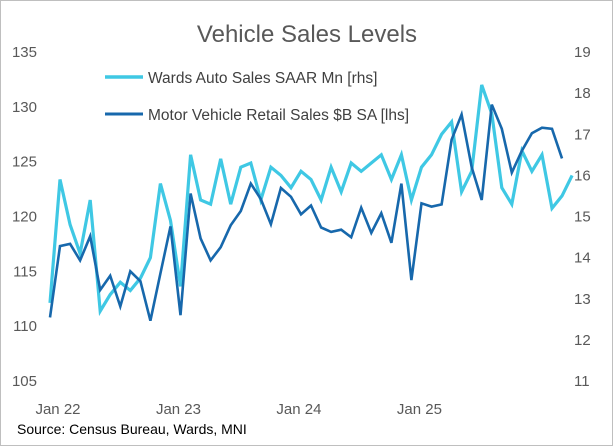 This screenshot has height=447, width=613. I want to click on legend-label-wards: Wards Auto Sales SAAR Mn [rhs], so click(262, 78).